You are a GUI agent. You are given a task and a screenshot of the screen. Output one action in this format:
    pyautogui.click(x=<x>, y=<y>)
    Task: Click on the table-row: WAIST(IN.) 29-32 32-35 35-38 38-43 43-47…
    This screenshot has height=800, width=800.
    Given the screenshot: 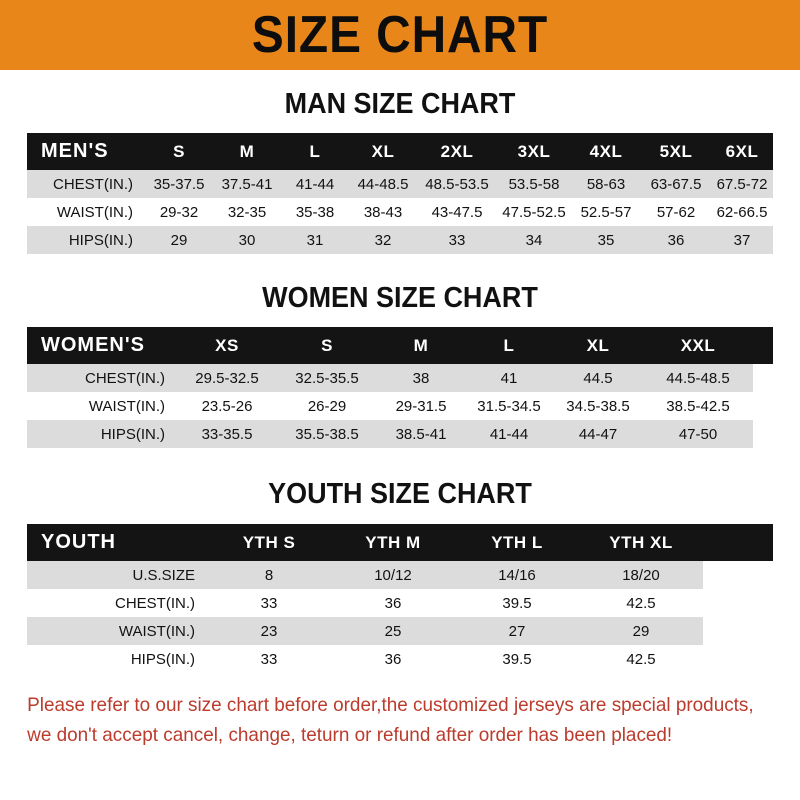 What is the action you would take?
    pyautogui.click(x=400, y=212)
    